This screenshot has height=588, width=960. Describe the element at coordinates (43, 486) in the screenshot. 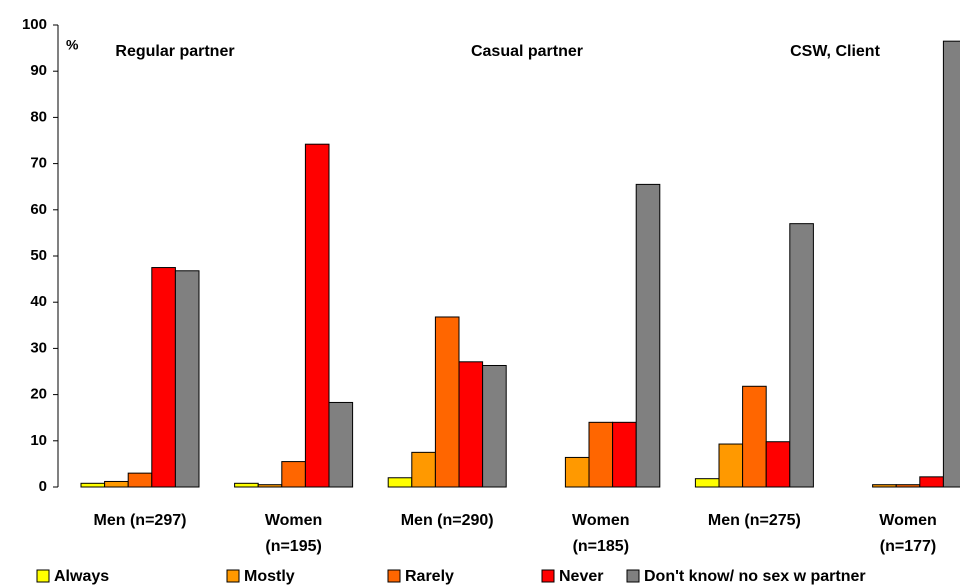

I see `y-tick-label: 0` at that location.